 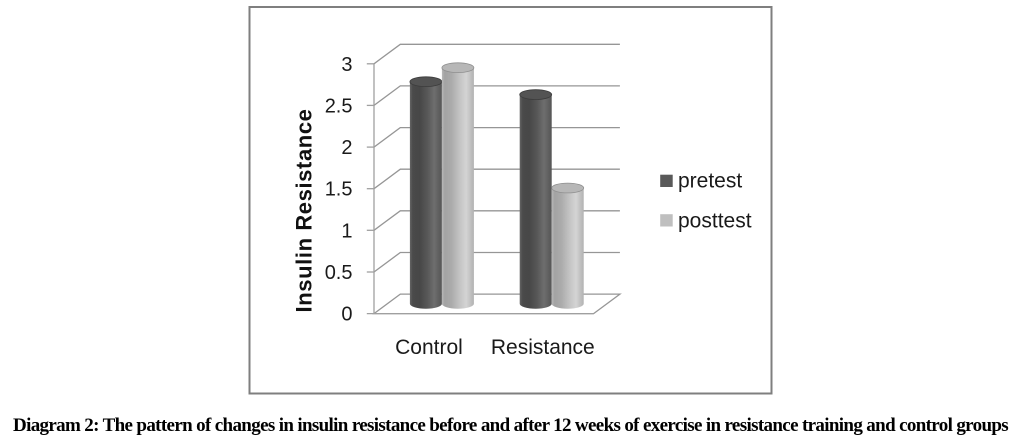 What do you see at coordinates (304, 211) in the screenshot?
I see `svg-text: Insulin Resistance` at bounding box center [304, 211].